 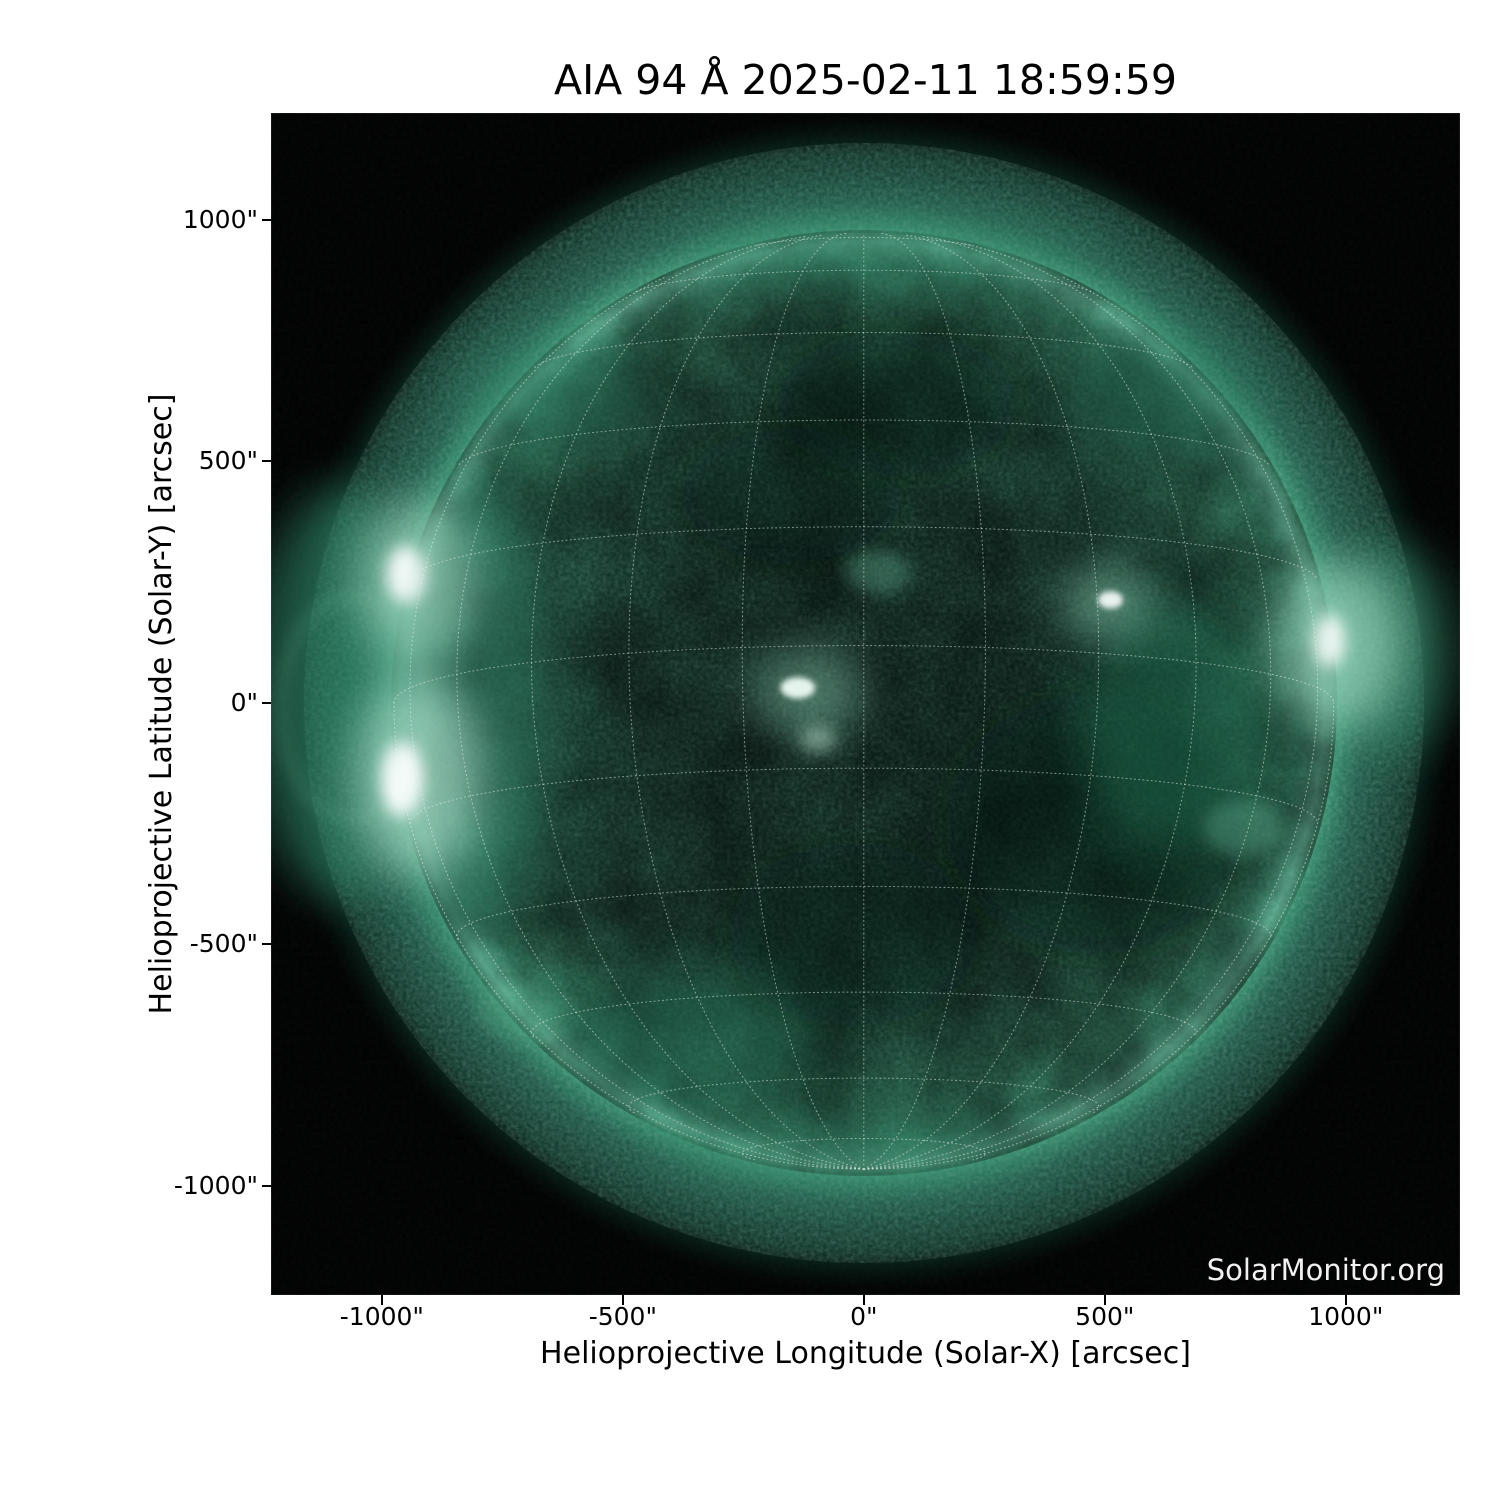 What do you see at coordinates (244, 702) in the screenshot?
I see `y-tick-label: 0"` at bounding box center [244, 702].